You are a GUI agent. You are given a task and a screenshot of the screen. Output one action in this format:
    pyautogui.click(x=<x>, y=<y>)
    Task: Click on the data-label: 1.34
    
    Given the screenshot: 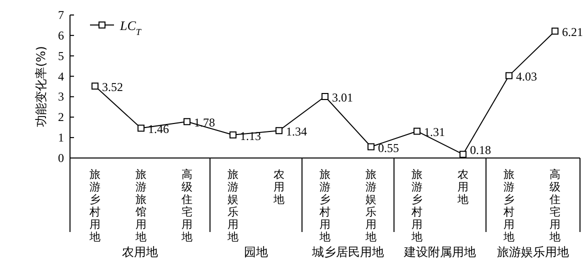 What is the action you would take?
    pyautogui.click(x=296, y=131)
    